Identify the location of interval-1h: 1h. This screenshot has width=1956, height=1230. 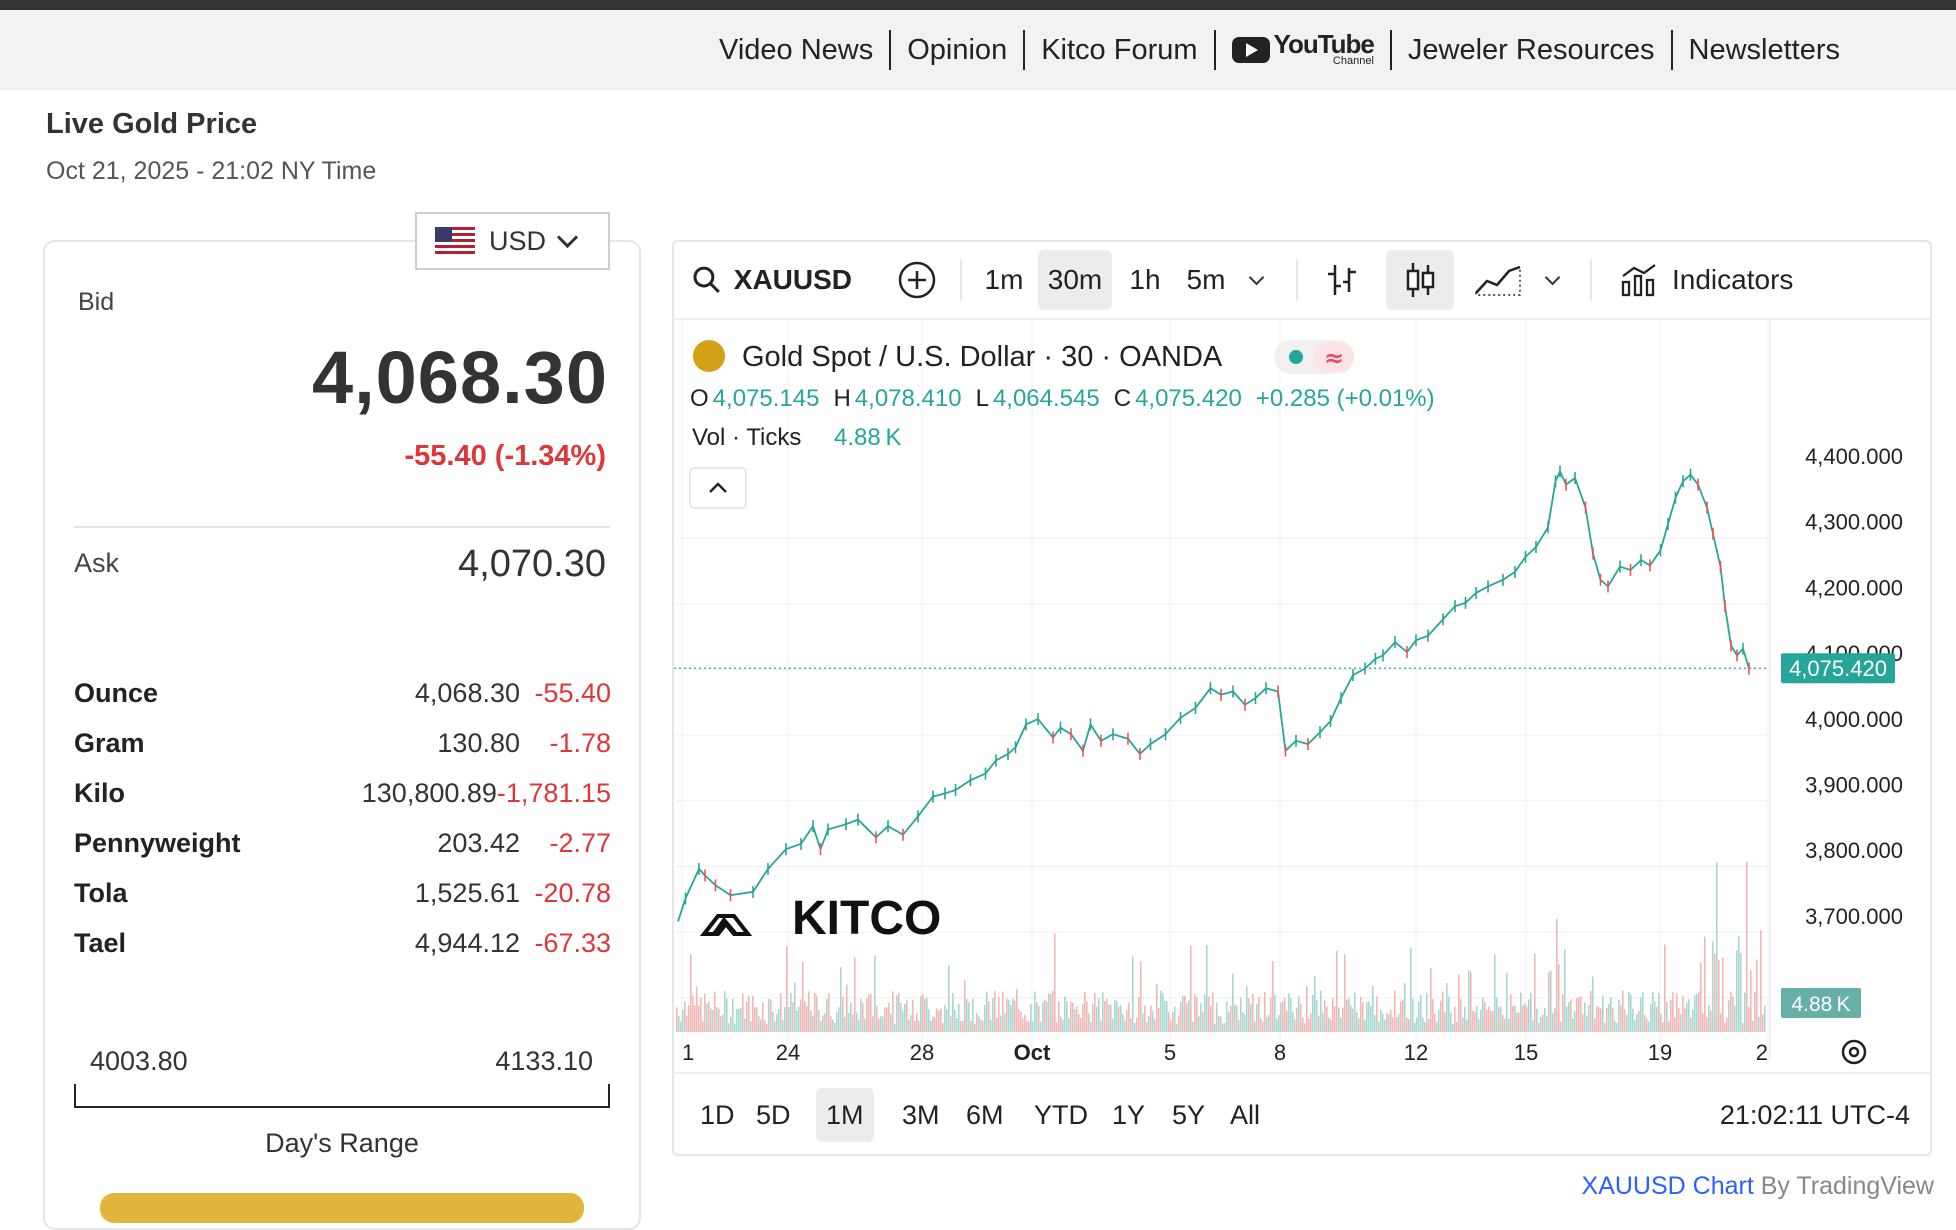
(1145, 279).